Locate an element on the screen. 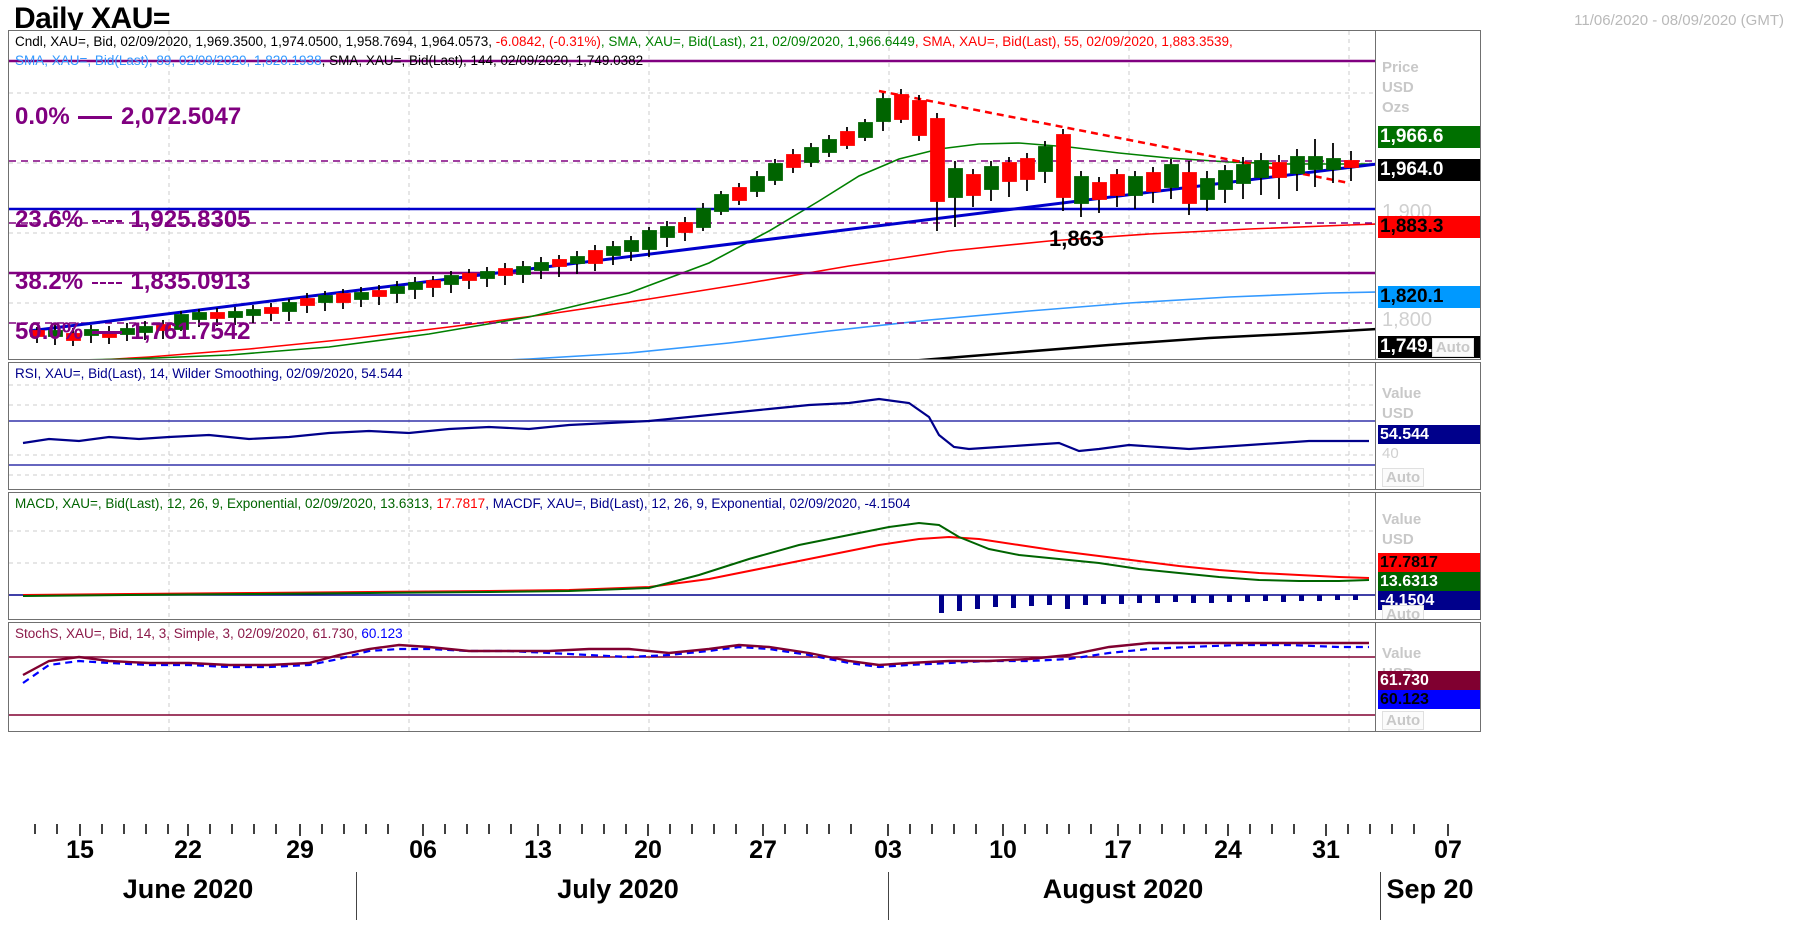 Image resolution: width=1794 pixels, height=933 pixels. macd-line is located at coordinates (696, 559).